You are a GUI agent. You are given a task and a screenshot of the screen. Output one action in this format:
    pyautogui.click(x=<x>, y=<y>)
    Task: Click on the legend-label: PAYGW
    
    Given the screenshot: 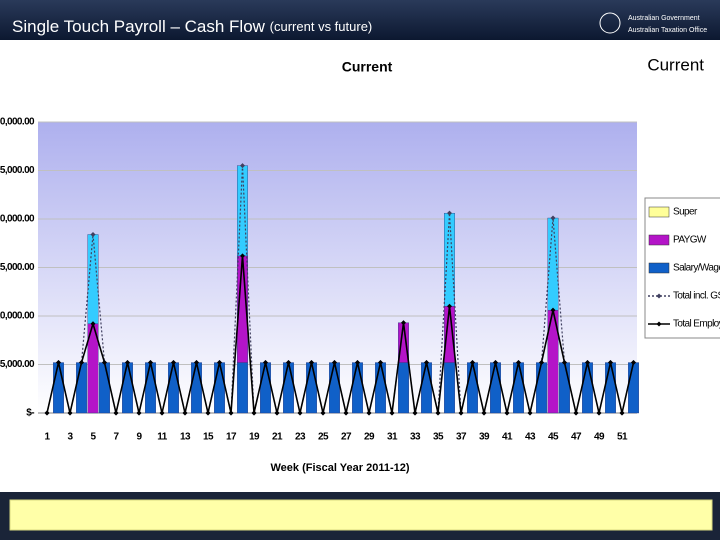 What is the action you would take?
    pyautogui.click(x=690, y=240)
    